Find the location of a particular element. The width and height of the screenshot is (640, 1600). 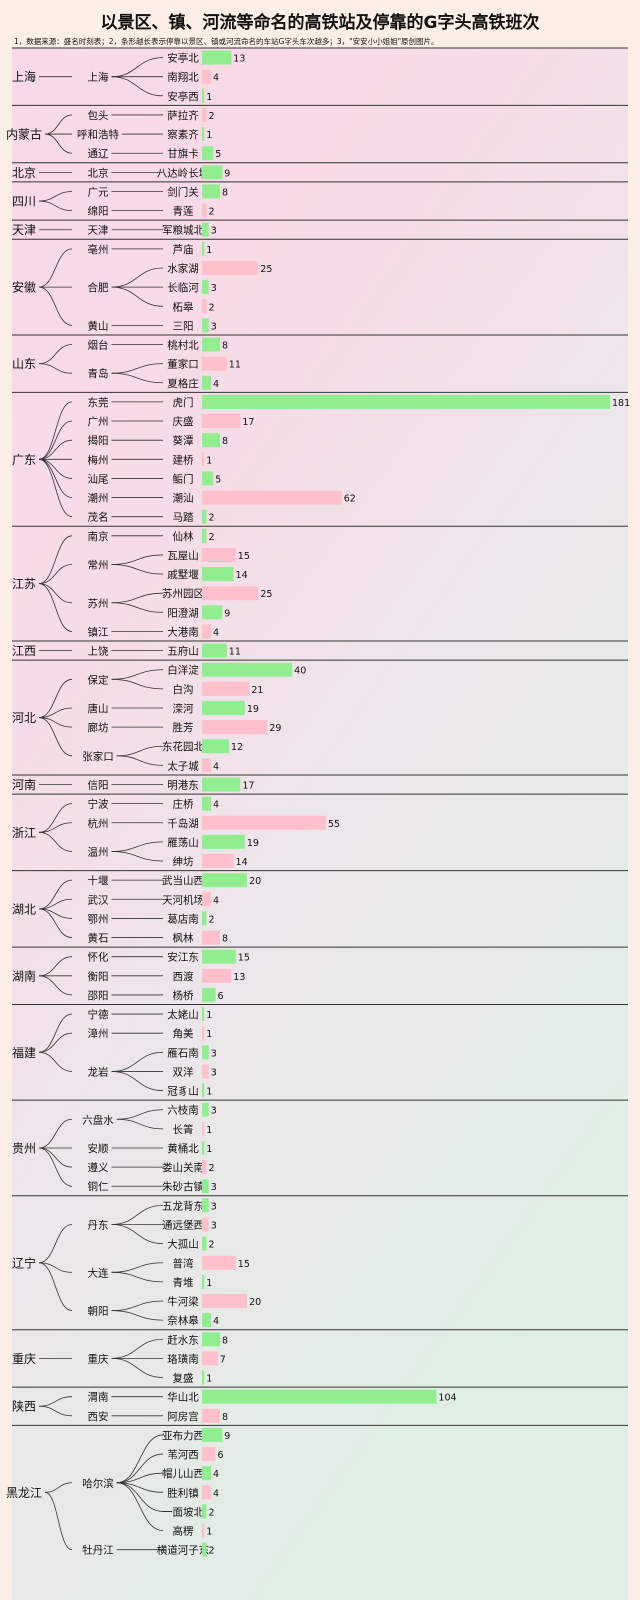

station-label: 五府山 is located at coordinates (183, 651).